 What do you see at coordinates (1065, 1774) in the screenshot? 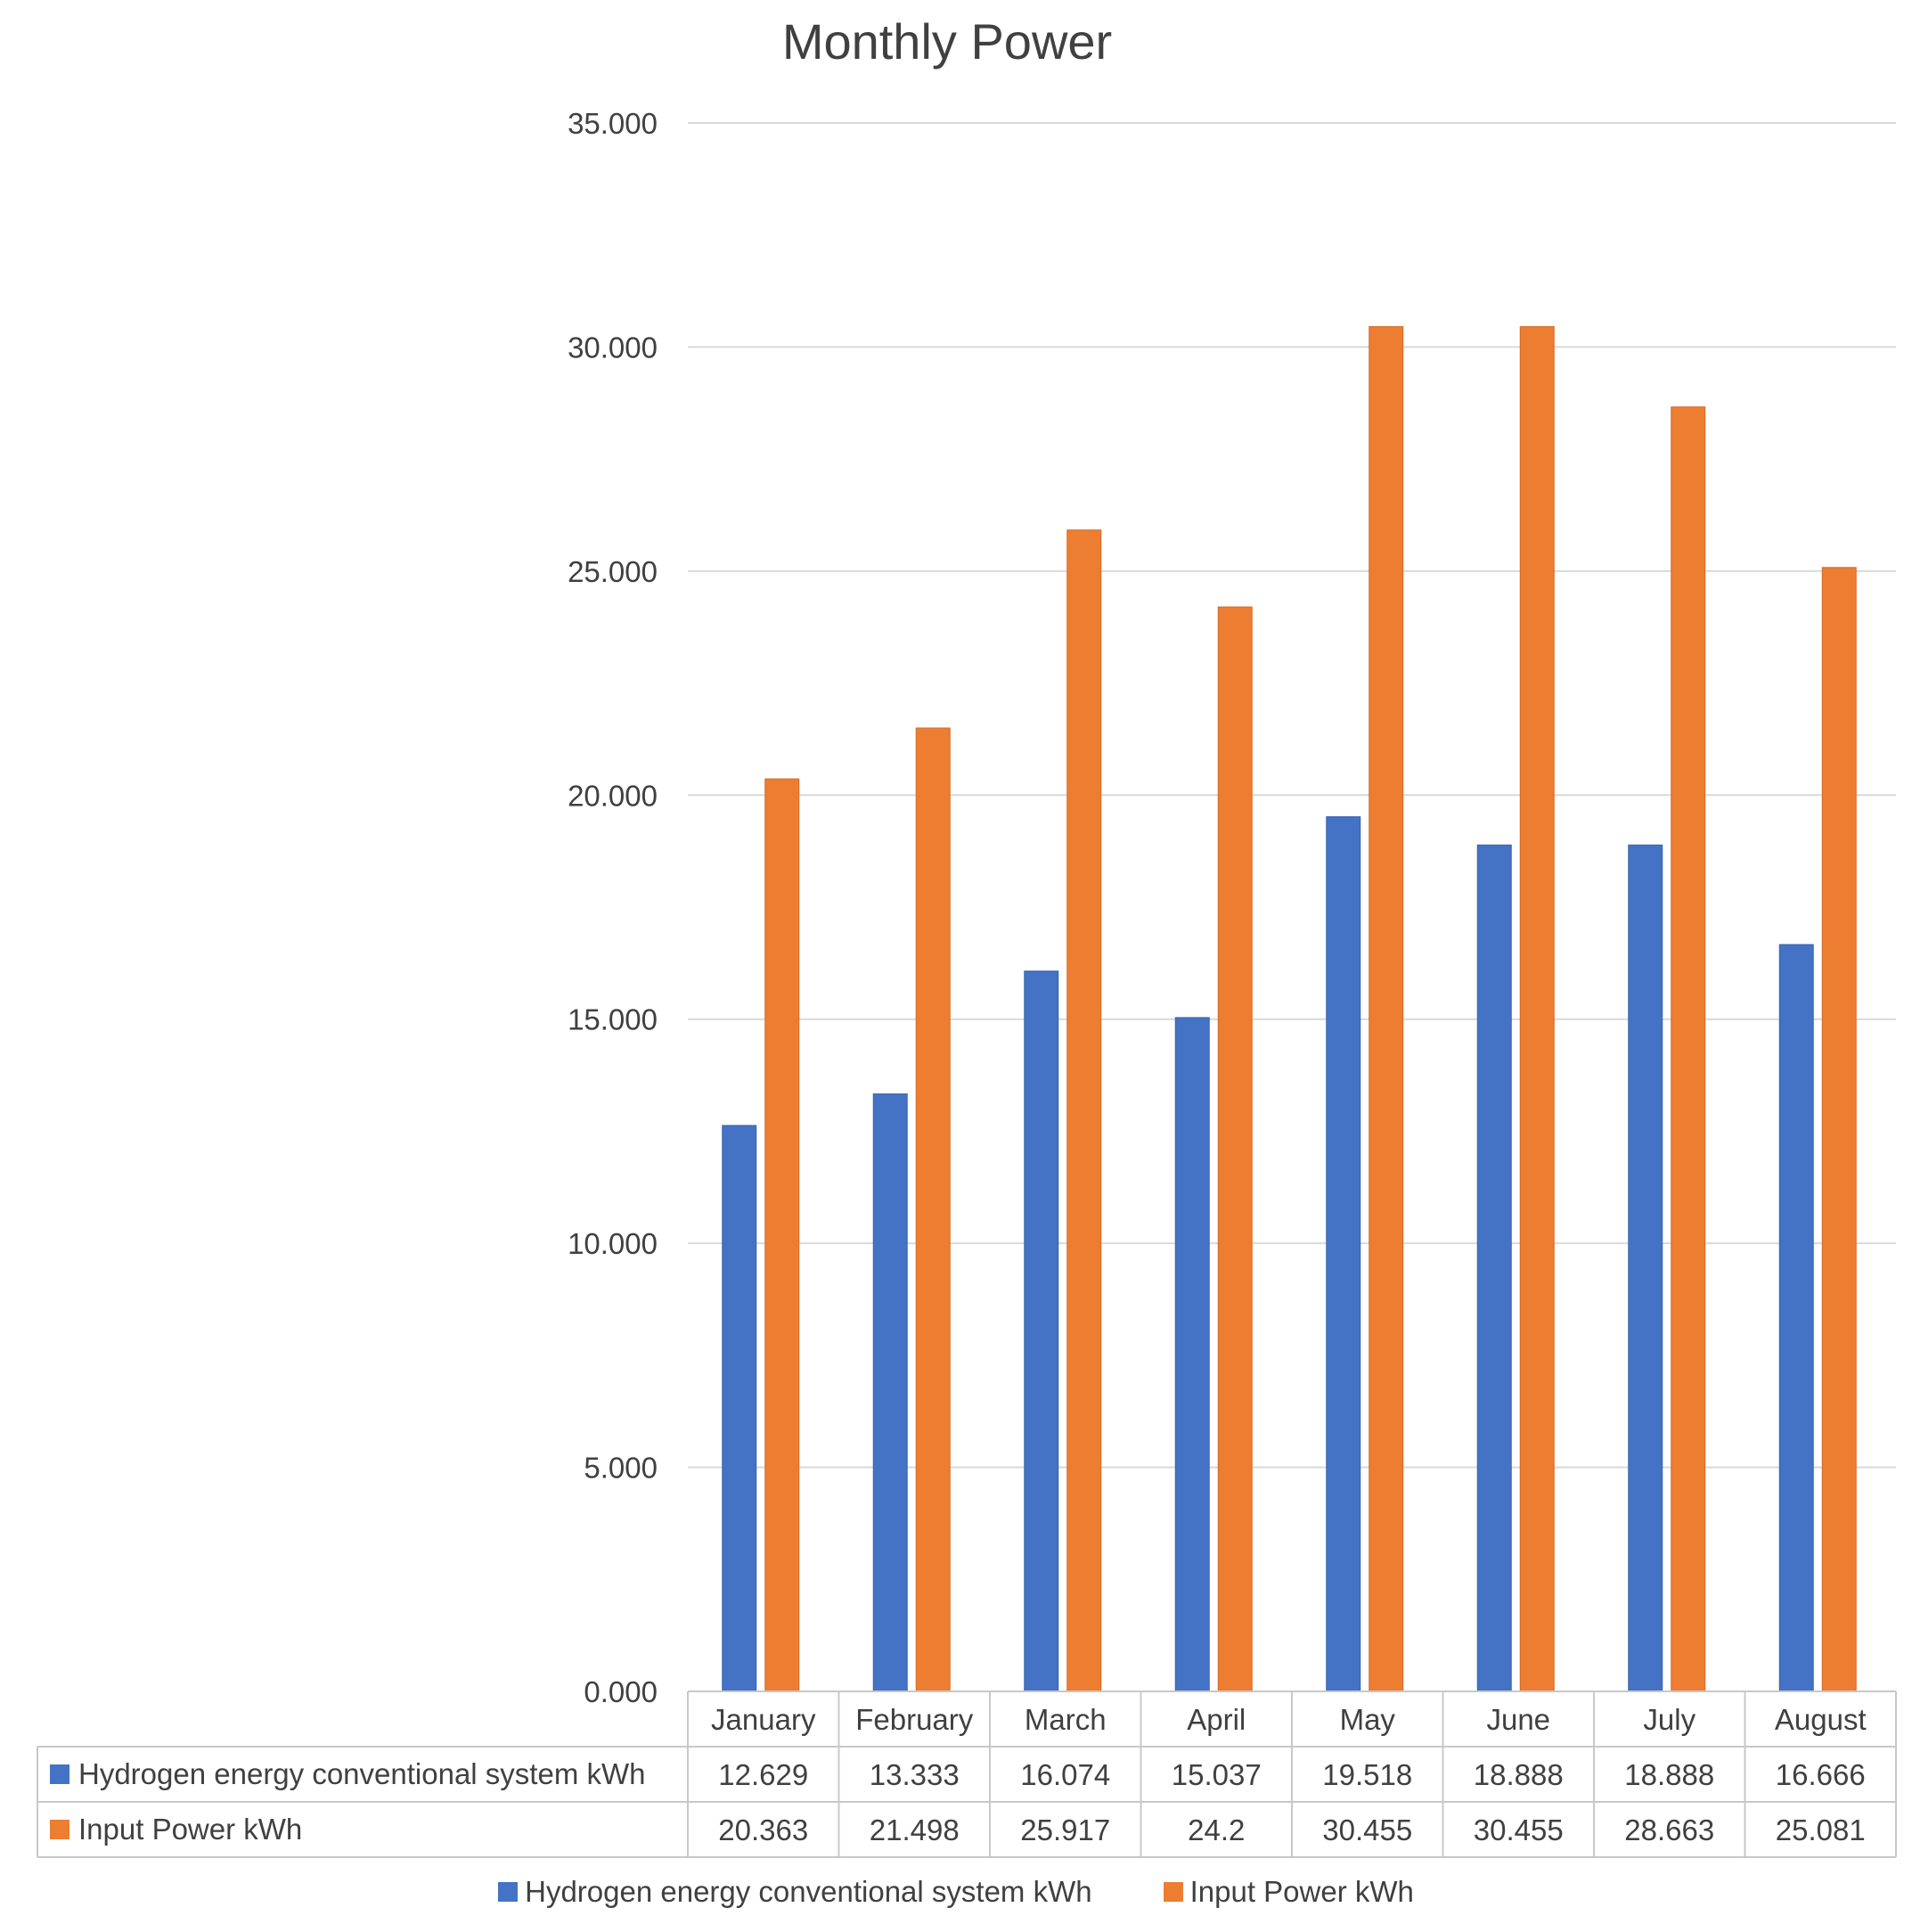
I see `table-cell-value: 16.074` at bounding box center [1065, 1774].